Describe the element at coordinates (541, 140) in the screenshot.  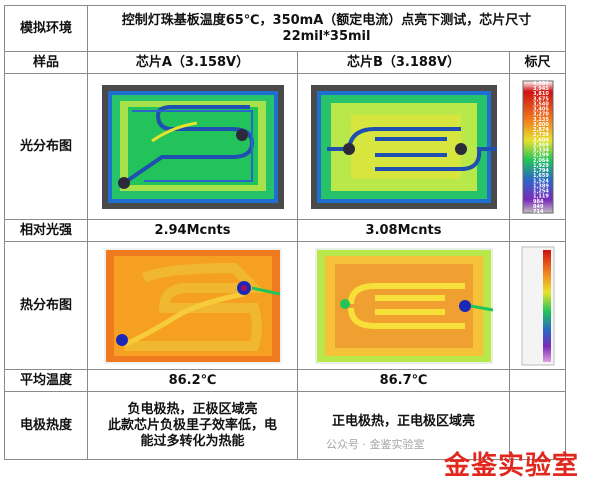
I see `scale-tick-label: 2,604` at that location.